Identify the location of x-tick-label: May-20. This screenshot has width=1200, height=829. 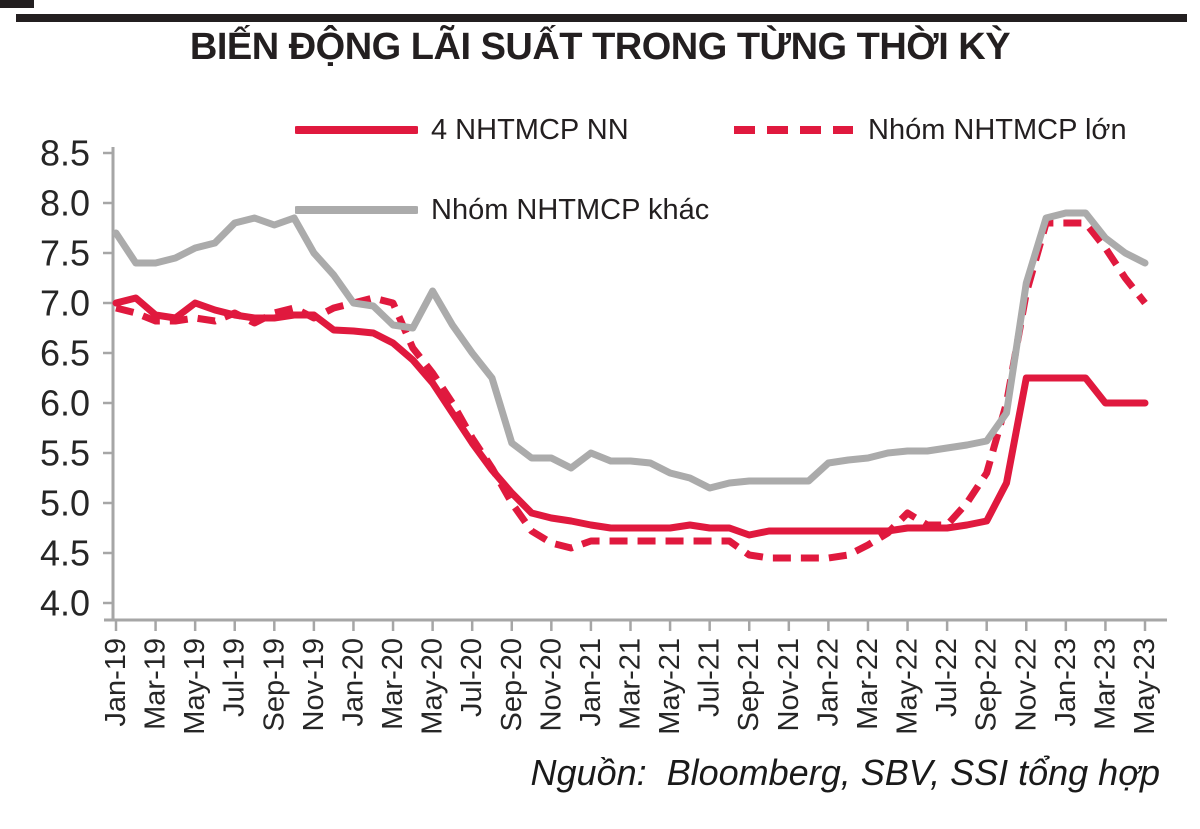
(433, 686).